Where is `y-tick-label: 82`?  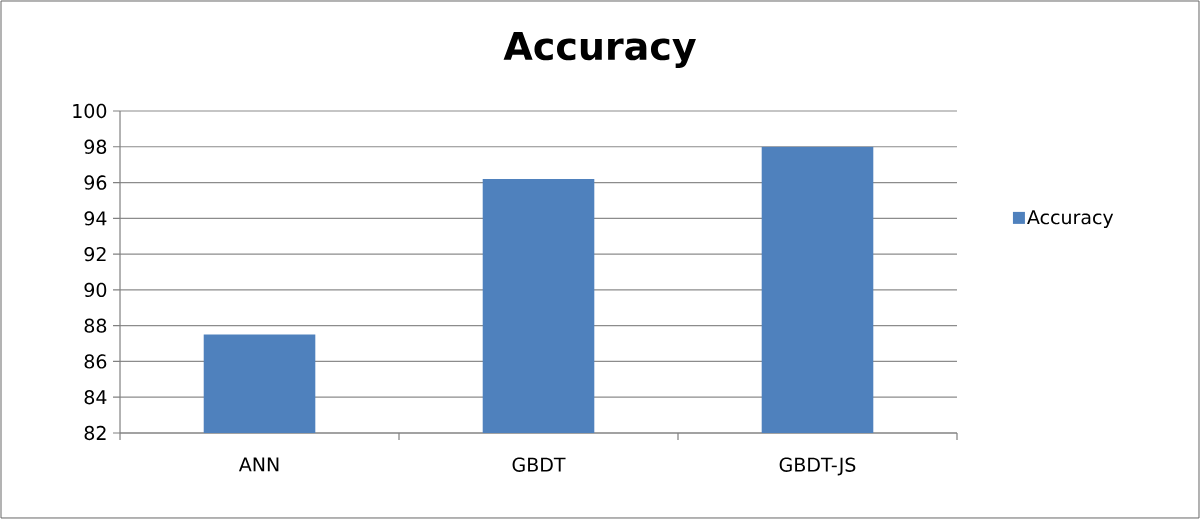
y-tick-label: 82 is located at coordinates (95, 433).